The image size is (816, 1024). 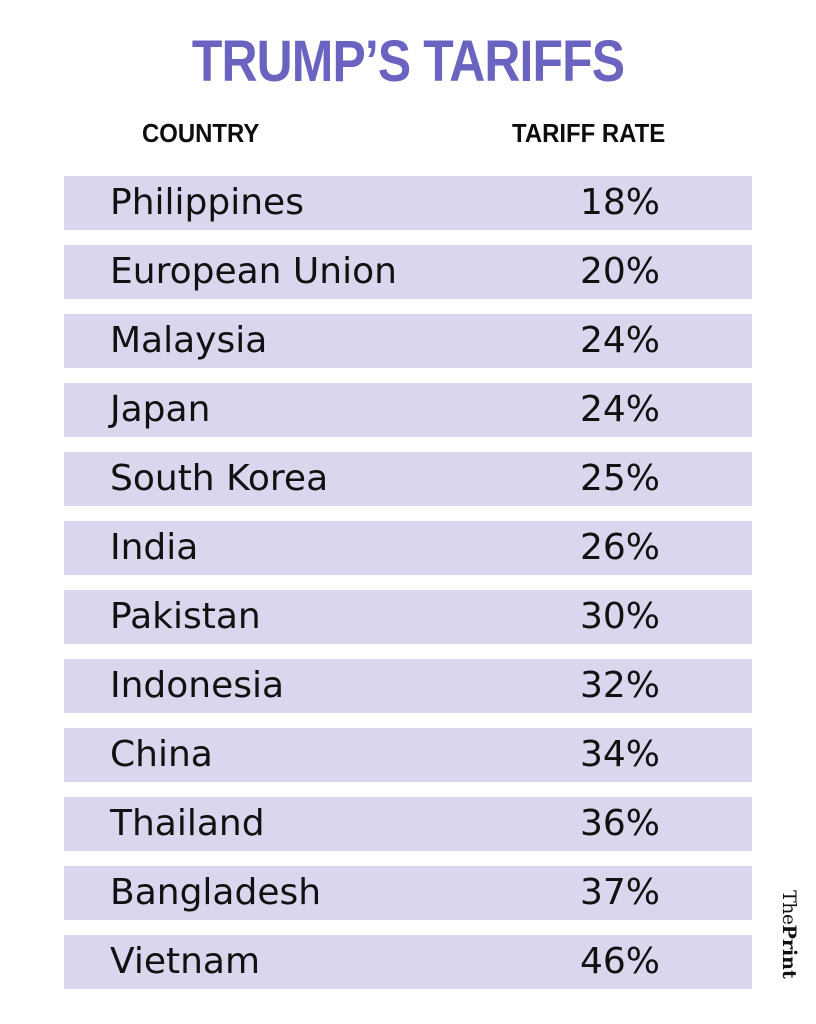 I want to click on country-cell: Malaysia, so click(x=189, y=340).